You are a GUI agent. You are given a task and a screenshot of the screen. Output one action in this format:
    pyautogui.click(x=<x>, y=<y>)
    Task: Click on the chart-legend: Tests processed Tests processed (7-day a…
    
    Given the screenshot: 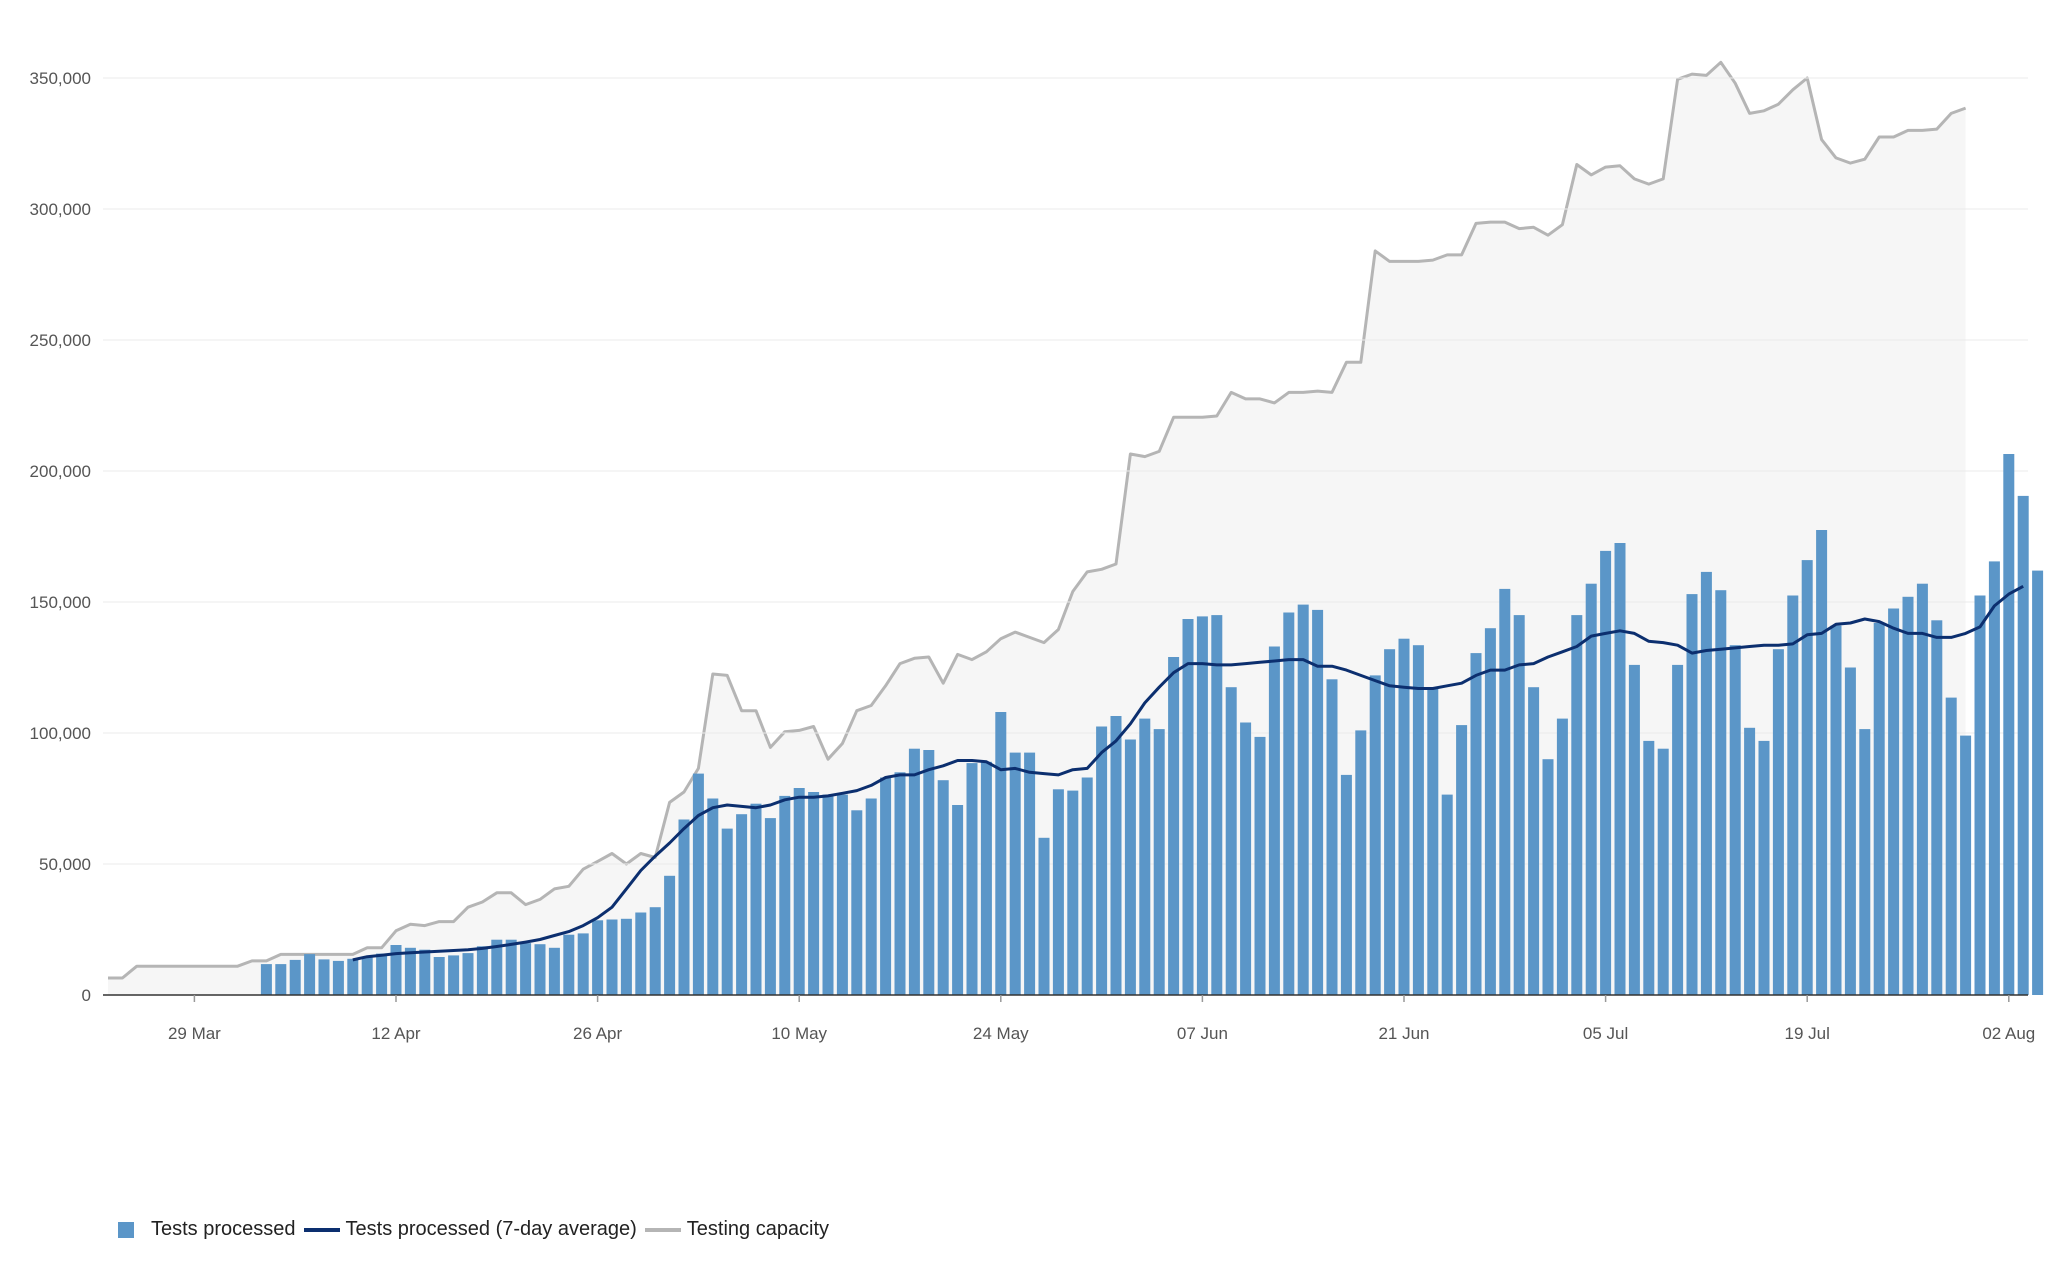 What is the action you would take?
    pyautogui.click(x=476, y=1229)
    